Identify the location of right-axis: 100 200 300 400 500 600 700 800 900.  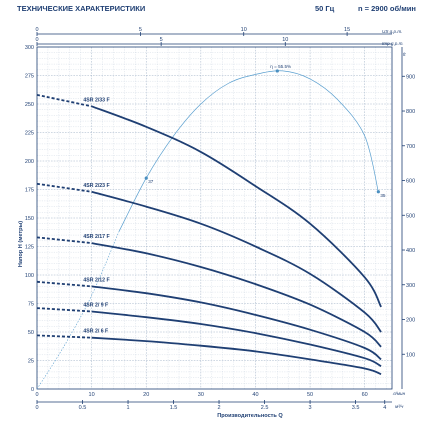
(408, 218).